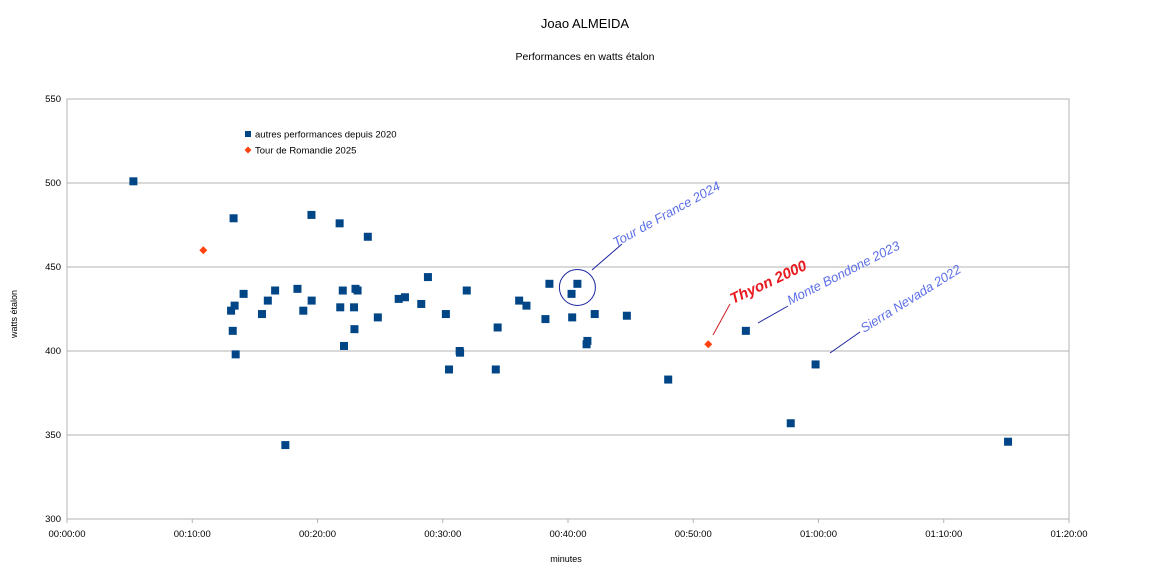  What do you see at coordinates (53, 351) in the screenshot?
I see `y-tick-label: 400` at bounding box center [53, 351].